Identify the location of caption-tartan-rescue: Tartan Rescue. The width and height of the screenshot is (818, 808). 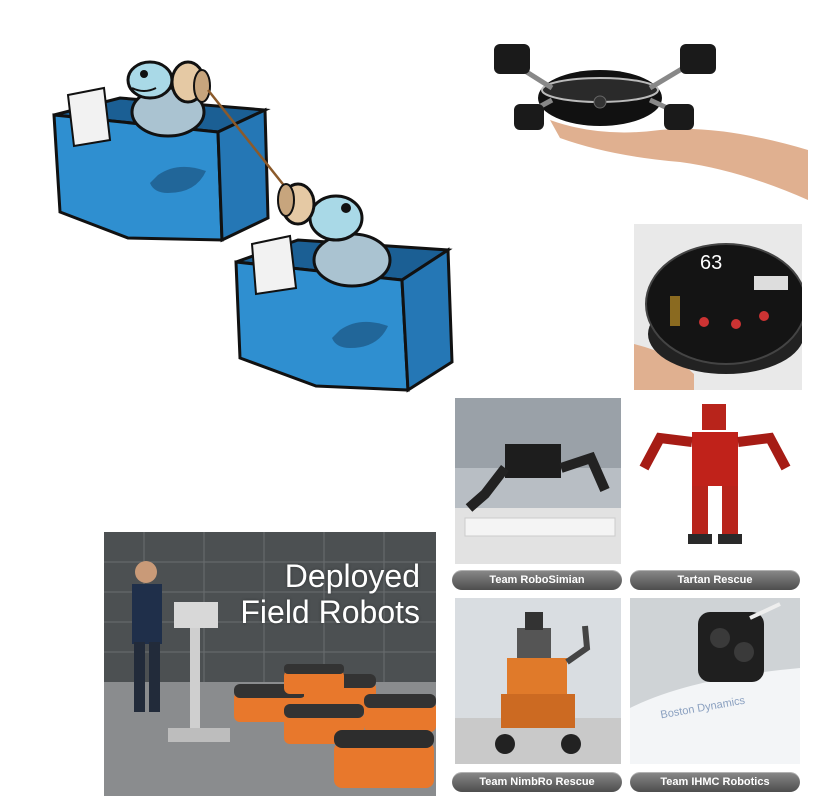
(715, 580).